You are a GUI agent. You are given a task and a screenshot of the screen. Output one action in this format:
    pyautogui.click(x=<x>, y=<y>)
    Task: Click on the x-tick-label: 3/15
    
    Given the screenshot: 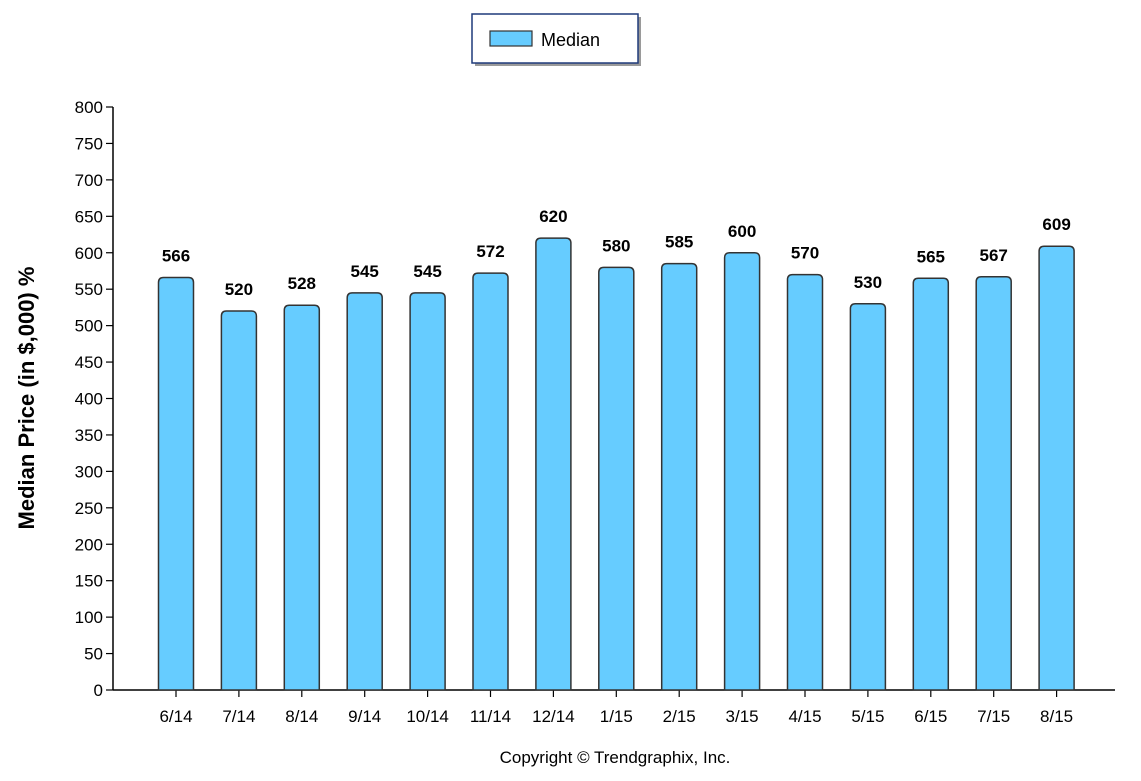 What is the action you would take?
    pyautogui.click(x=742, y=716)
    